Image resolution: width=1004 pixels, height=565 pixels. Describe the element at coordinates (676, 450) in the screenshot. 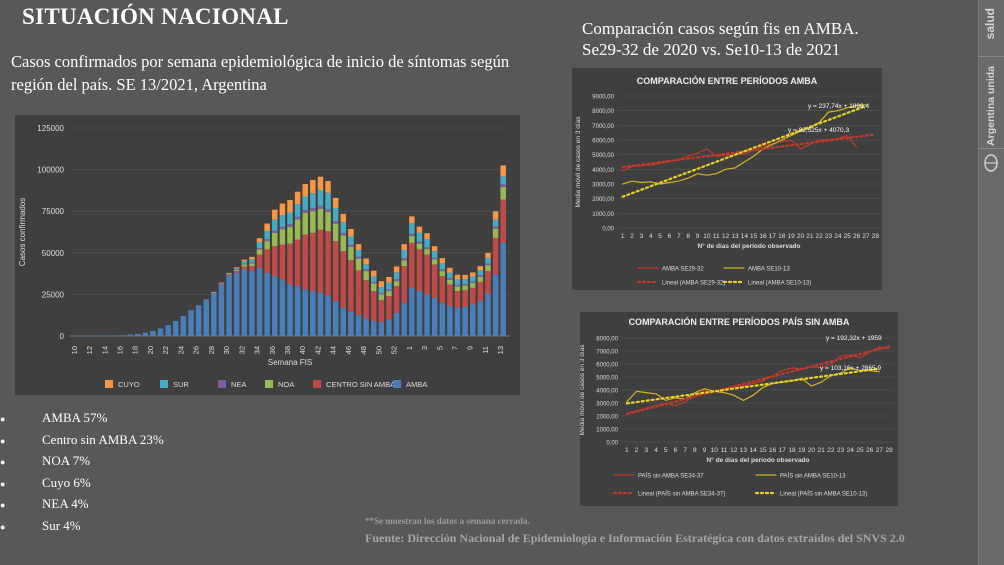

I see `x-tick-label: 6` at that location.